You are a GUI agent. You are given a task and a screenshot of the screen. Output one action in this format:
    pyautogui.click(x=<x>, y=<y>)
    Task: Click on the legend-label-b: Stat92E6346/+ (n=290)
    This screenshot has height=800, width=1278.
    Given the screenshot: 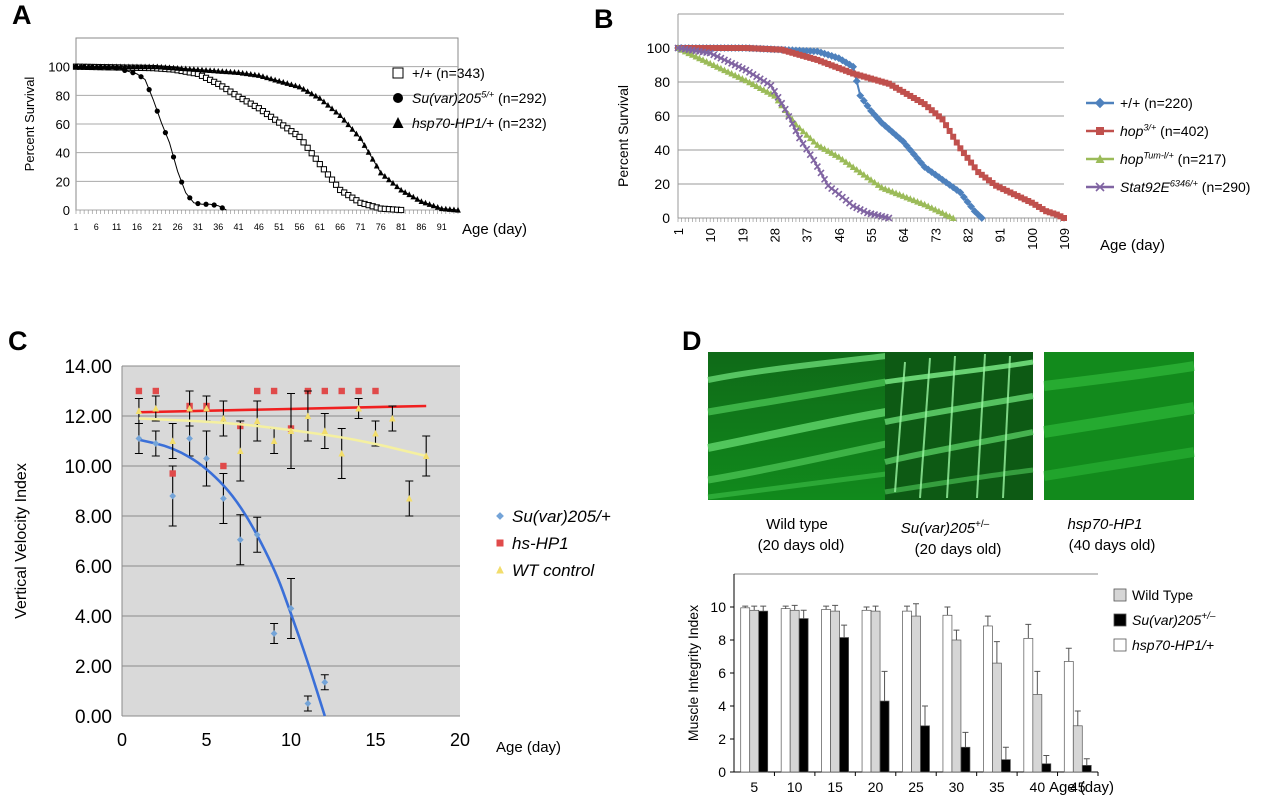 What is the action you would take?
    pyautogui.click(x=1185, y=186)
    